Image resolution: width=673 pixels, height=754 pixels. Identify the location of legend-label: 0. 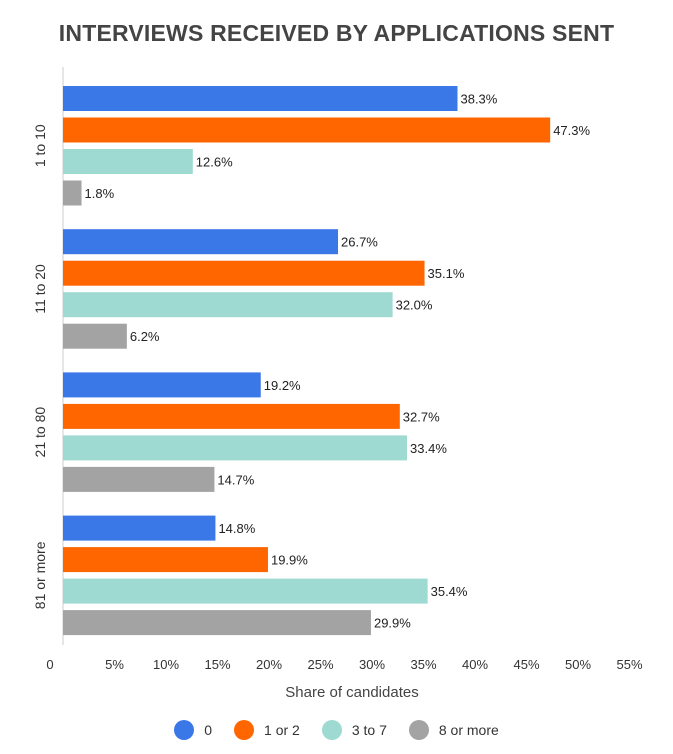
(208, 730).